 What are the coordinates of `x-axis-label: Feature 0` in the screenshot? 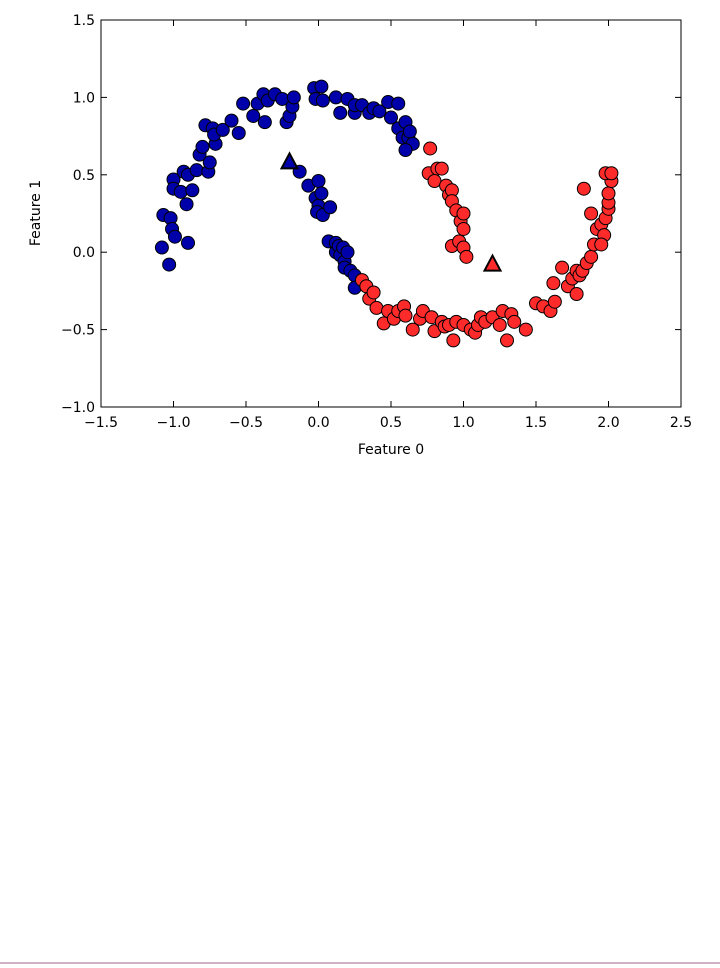 It's located at (391, 450).